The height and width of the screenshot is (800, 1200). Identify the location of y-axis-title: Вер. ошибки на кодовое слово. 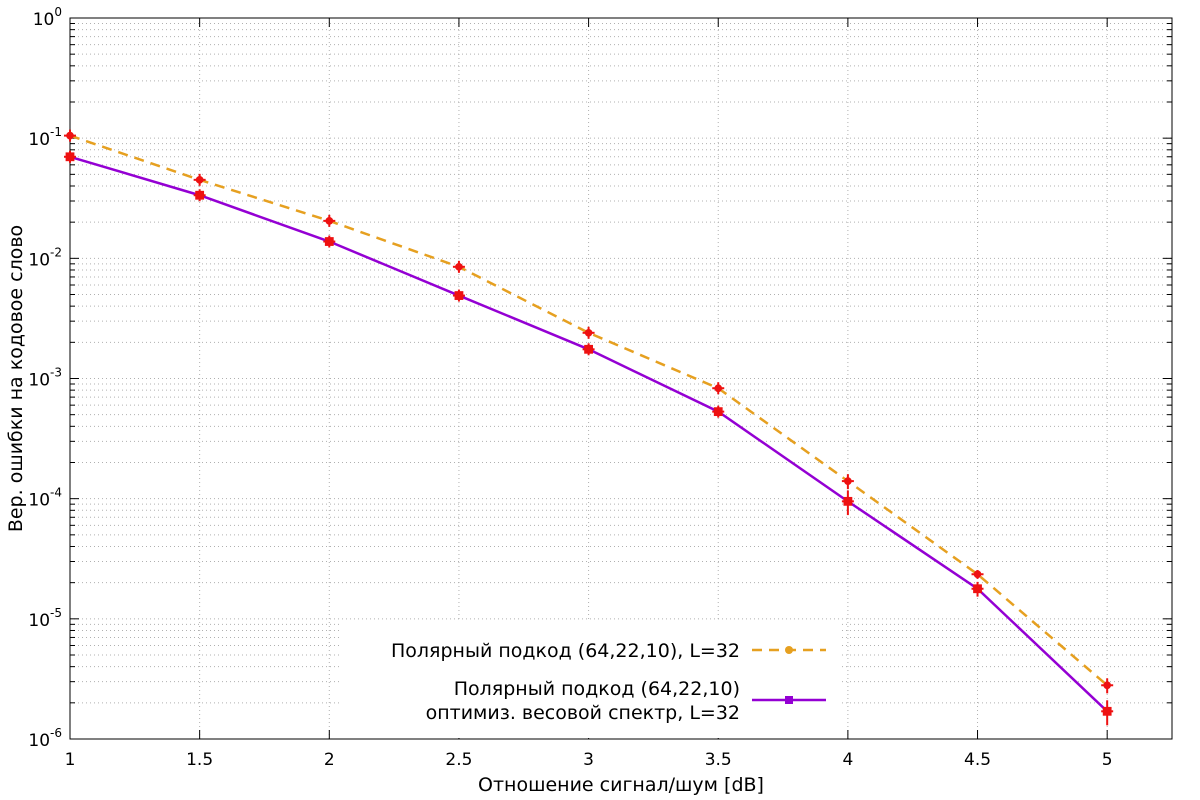
(16, 378).